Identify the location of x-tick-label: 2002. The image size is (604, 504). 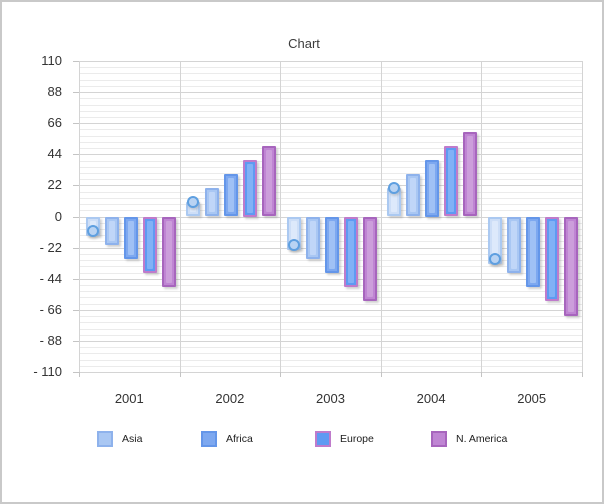
(230, 398).